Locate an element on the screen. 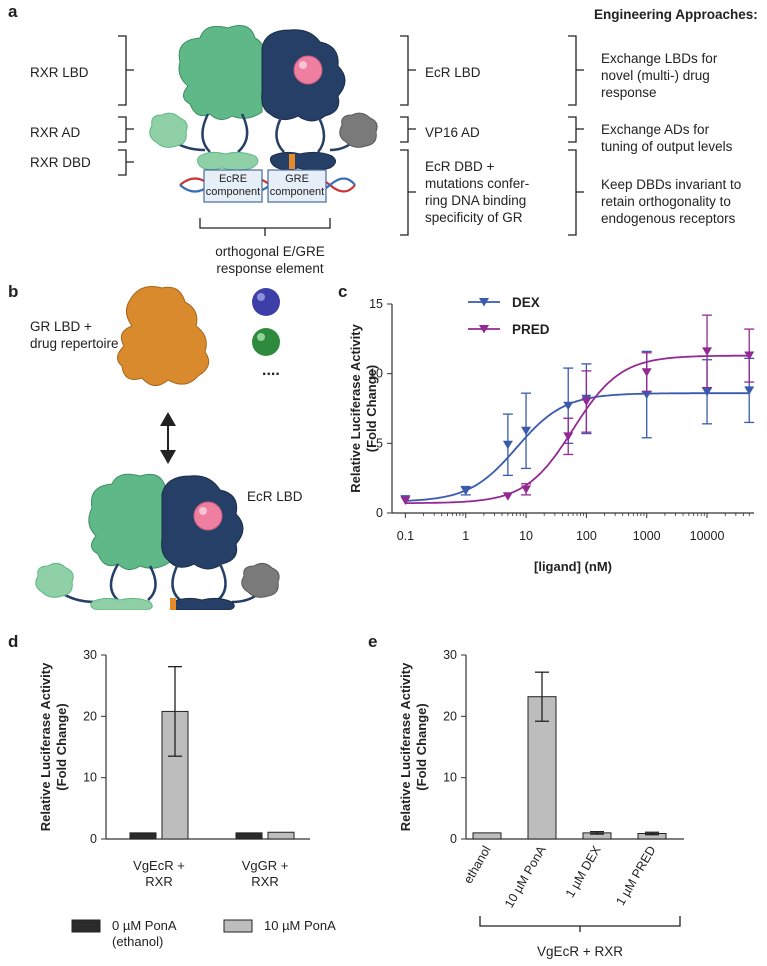  ecr-dbd-shape is located at coordinates (302, 161).